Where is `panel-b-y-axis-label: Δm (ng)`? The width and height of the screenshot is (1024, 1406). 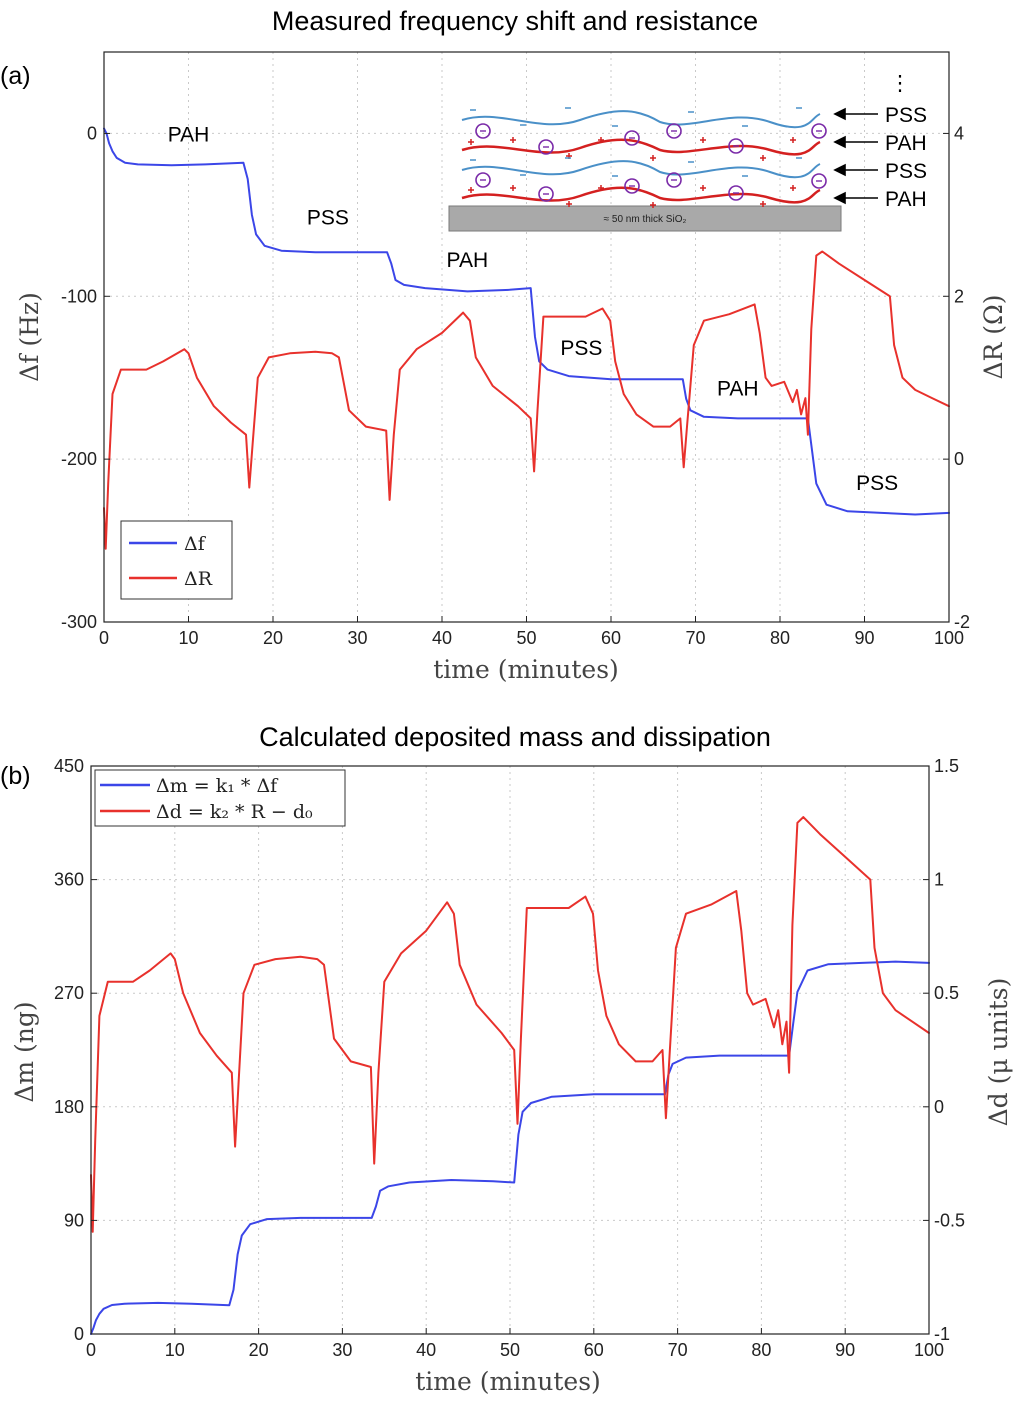
panel-b-y-axis-label: Δm (ng) is located at coordinates (24, 1051).